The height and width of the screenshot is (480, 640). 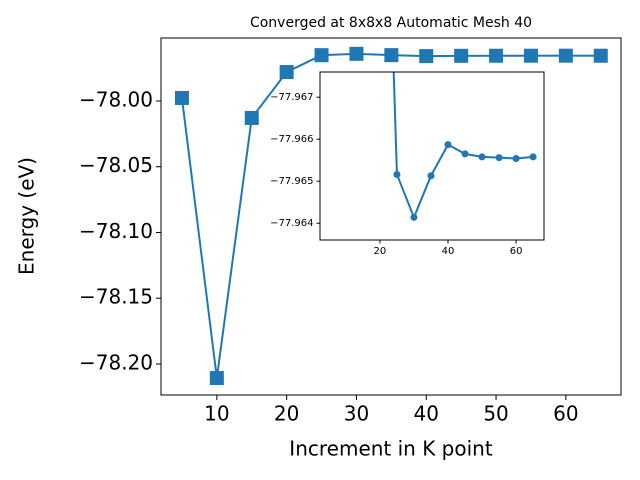 I want to click on series-line, so click(x=463, y=146).